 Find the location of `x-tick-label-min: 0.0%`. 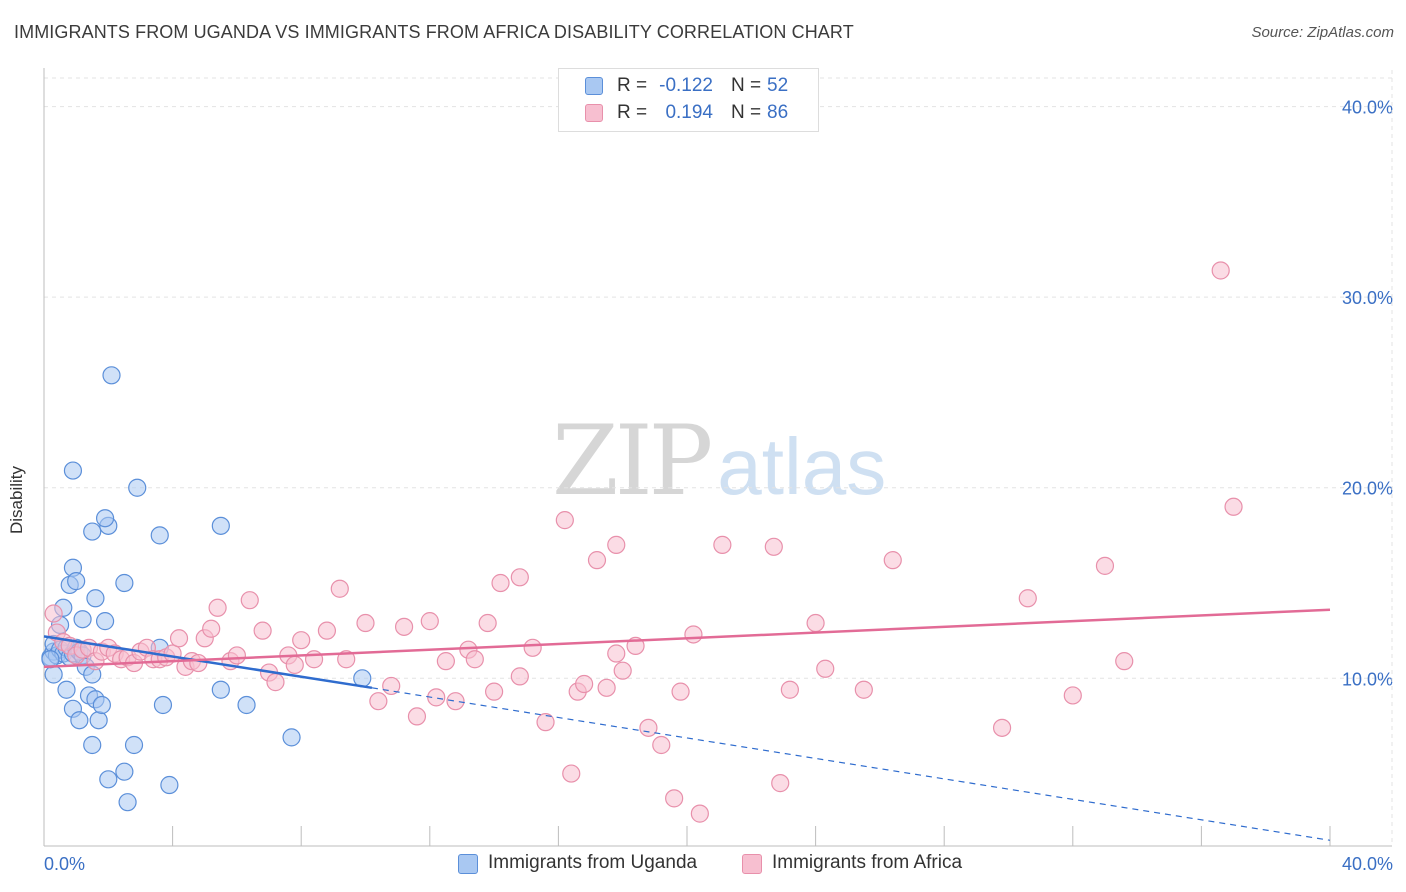

x-tick-label-min: 0.0% is located at coordinates (64, 864).